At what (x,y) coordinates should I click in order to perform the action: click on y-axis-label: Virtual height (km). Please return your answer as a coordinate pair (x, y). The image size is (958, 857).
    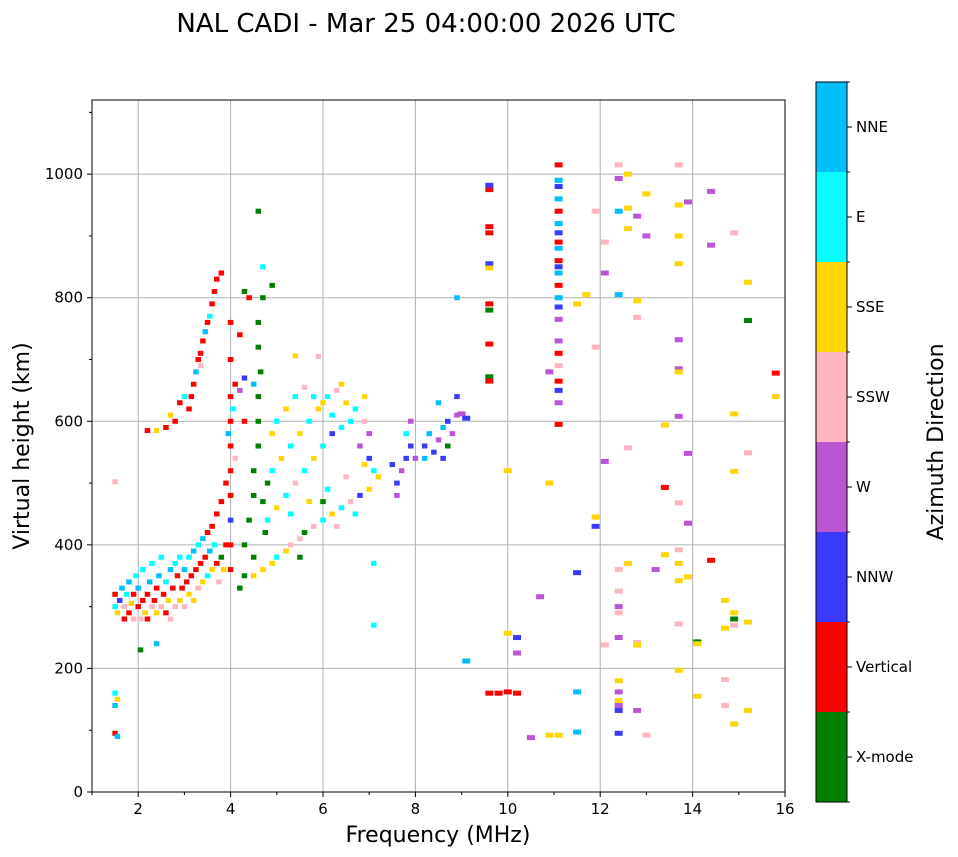
    Looking at the image, I should click on (22, 445).